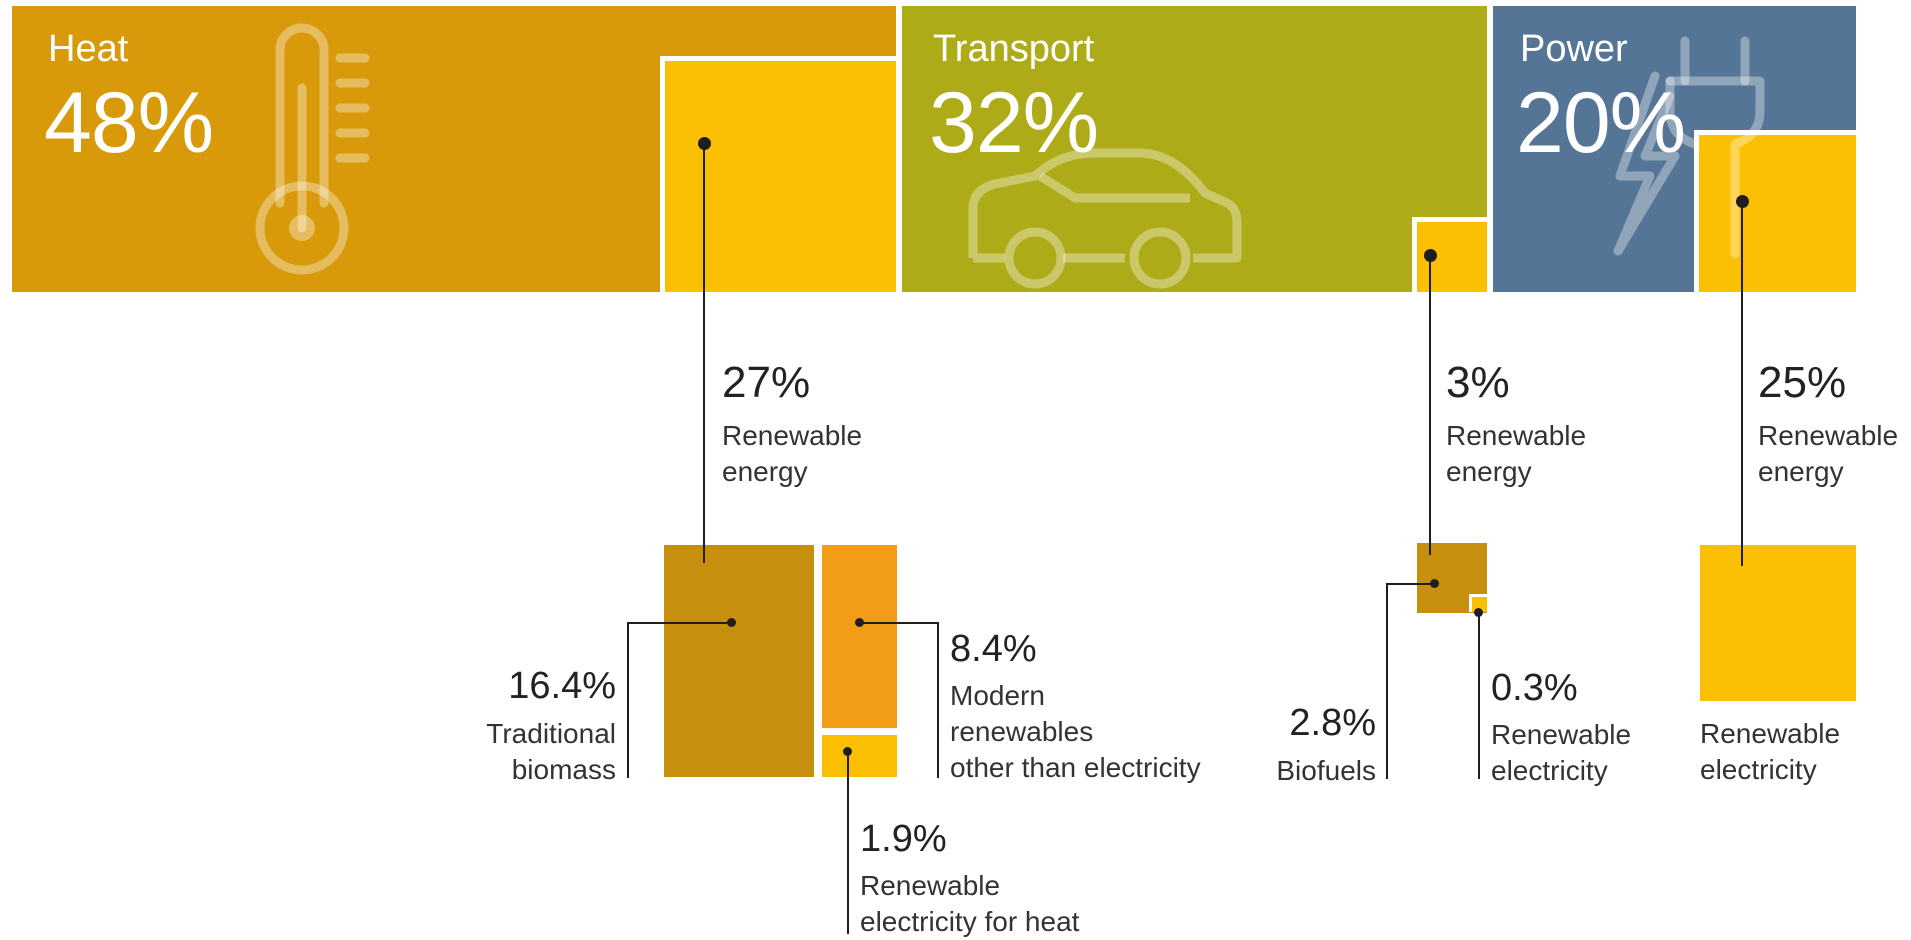 The image size is (1911, 940). Describe the element at coordinates (1828, 453) in the screenshot. I see `power-renewable-label: Renewable energy` at that location.